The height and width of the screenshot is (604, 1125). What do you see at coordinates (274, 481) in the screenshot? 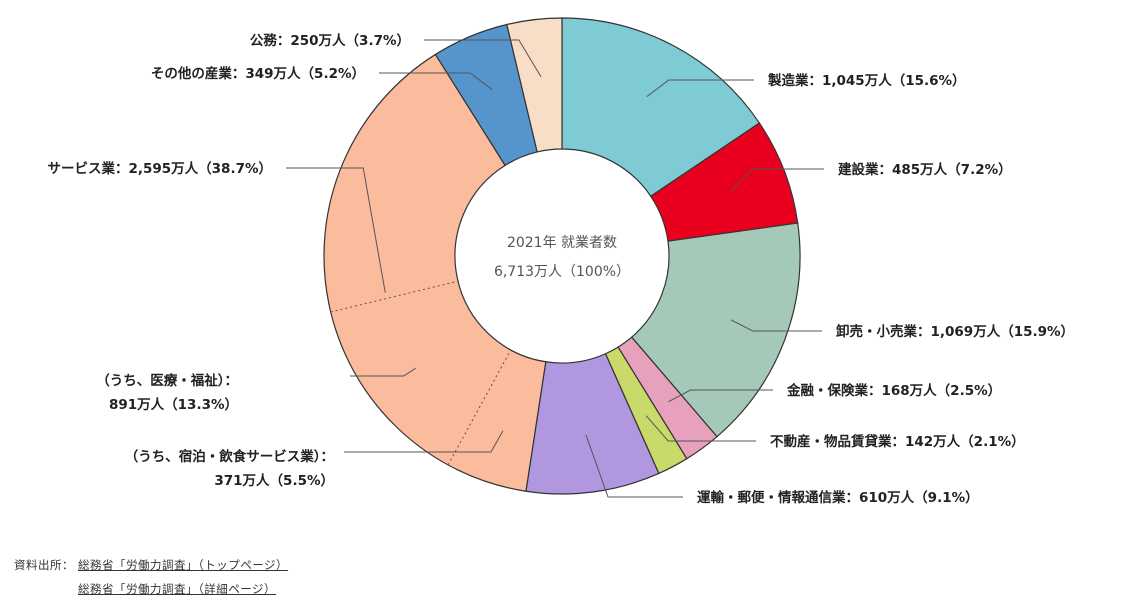
I see `label-shukuhaku-line2: 371万人（5.5%）` at bounding box center [274, 481].